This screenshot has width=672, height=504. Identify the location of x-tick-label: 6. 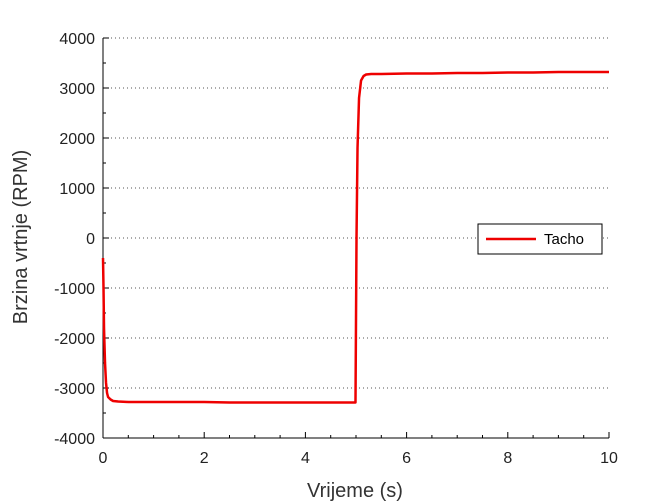
(406, 458).